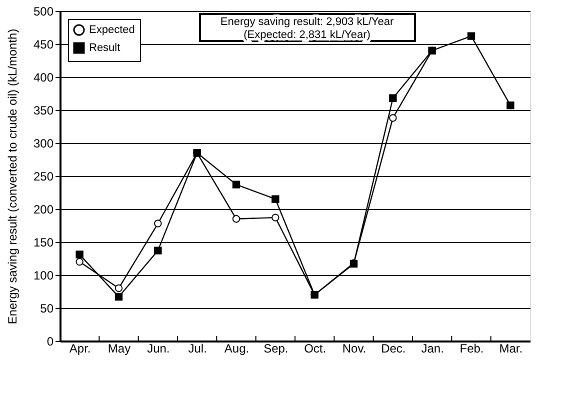 This screenshot has width=568, height=403. Describe the element at coordinates (12, 176) in the screenshot. I see `y-axis-title: Energy saving result (converted to crude oil) (kL/month)` at that location.